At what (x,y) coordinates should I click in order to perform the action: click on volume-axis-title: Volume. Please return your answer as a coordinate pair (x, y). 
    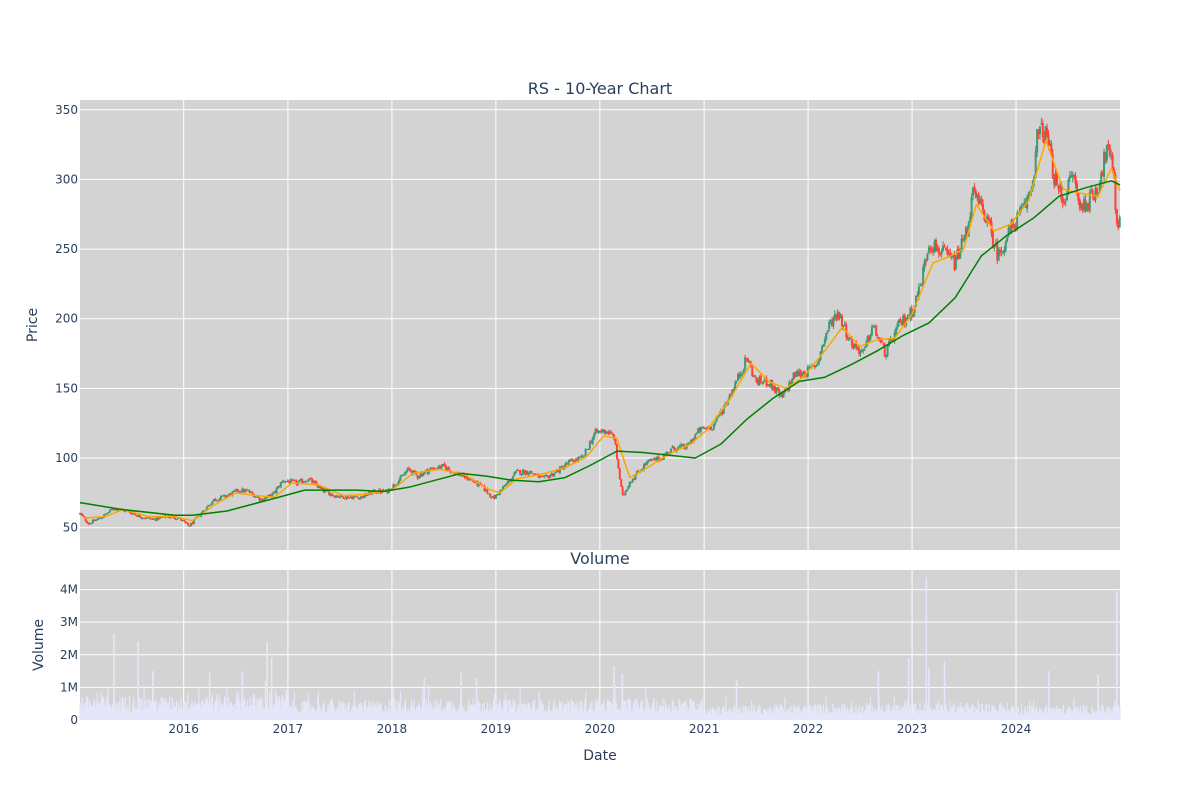
    Looking at the image, I should click on (39, 645).